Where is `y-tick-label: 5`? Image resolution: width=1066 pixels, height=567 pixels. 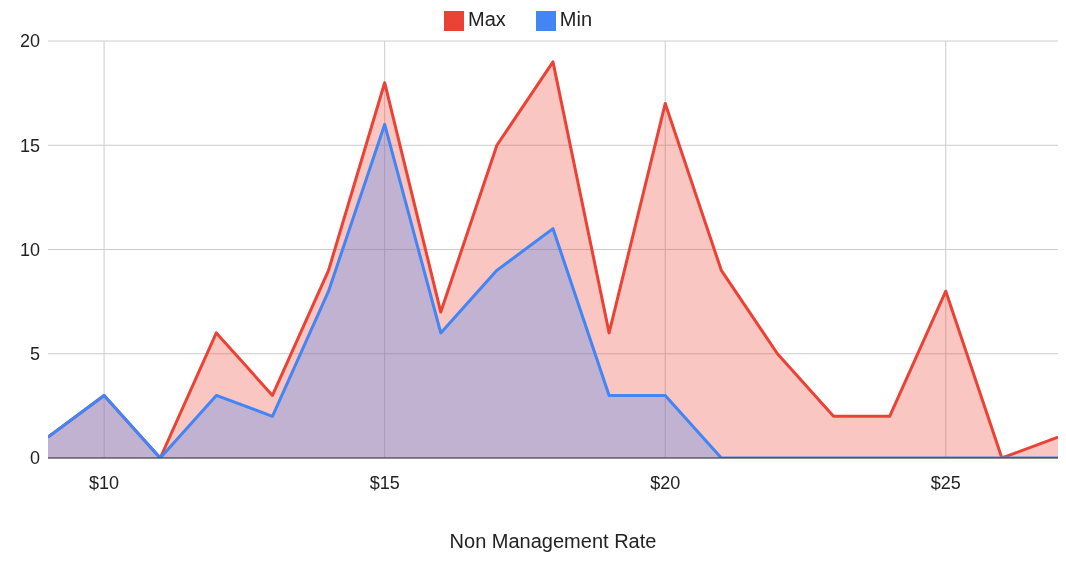
y-tick-label: 5 is located at coordinates (34, 354).